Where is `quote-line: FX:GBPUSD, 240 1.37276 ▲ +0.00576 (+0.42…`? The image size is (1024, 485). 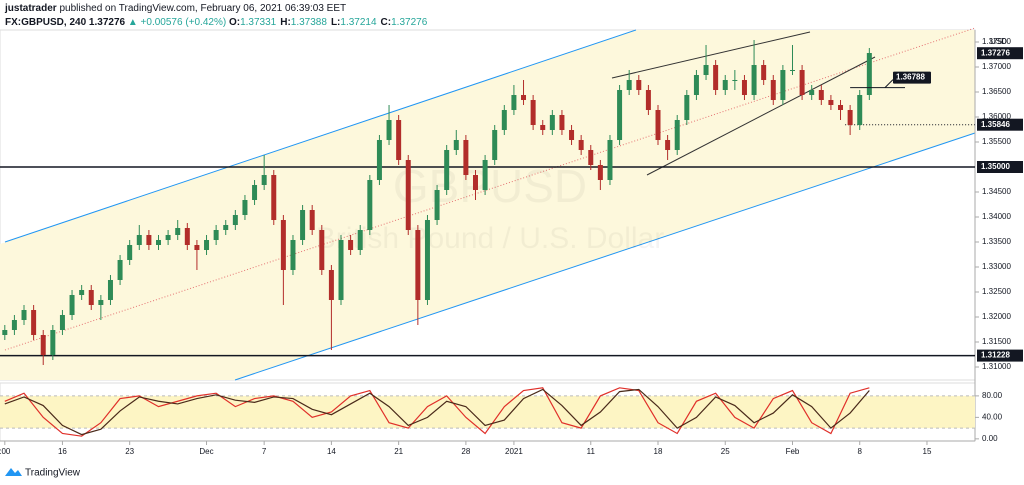
quote-line: FX:GBPUSD, 240 1.37276 ▲ +0.00576 (+0.42… is located at coordinates (218, 22).